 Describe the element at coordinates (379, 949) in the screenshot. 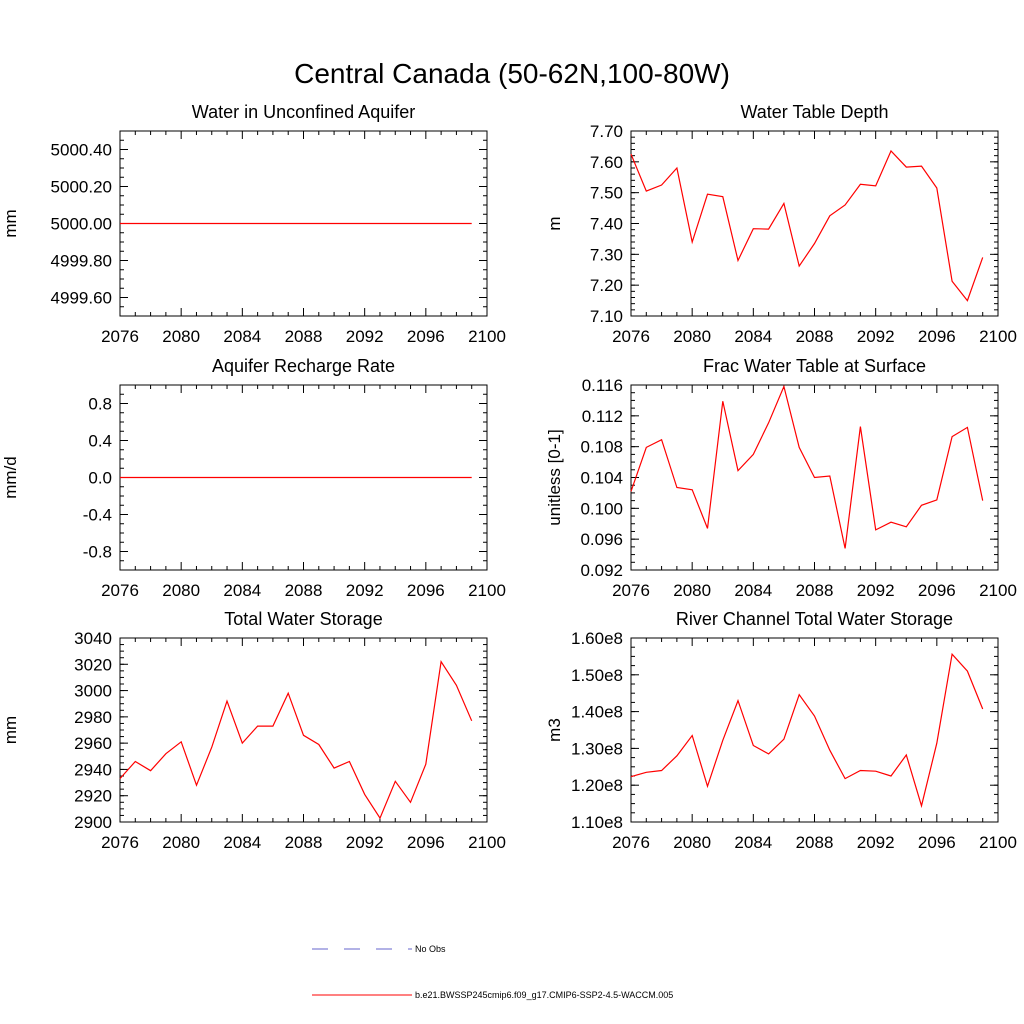

I see `legend-entry-no-obs: No Obs` at that location.